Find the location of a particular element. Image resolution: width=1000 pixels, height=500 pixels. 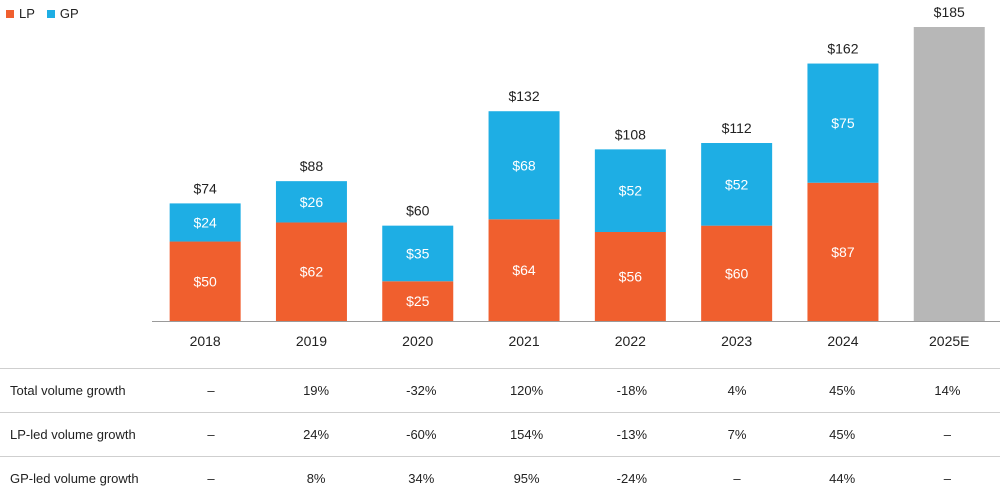

label-lp-2020: $25 is located at coordinates (418, 301).